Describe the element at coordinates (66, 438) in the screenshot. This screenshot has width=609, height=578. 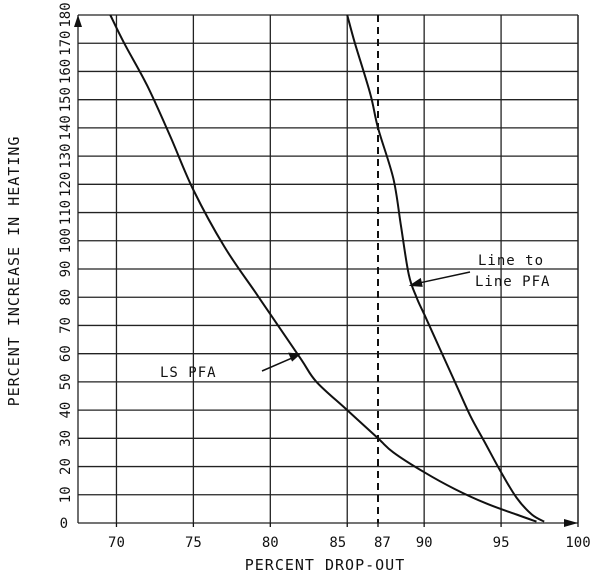
I see `y-tick-label: 30` at that location.